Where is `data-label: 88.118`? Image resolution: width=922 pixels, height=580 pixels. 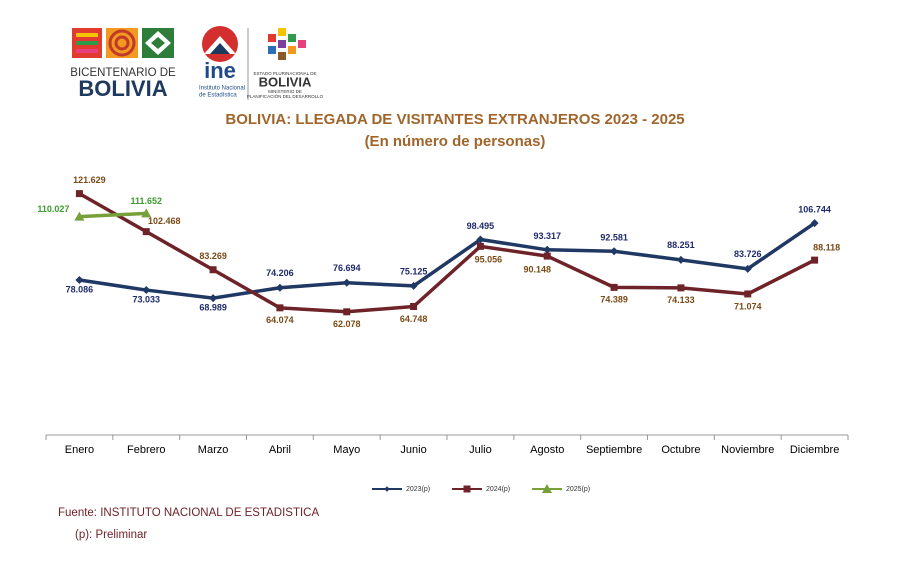
data-label: 88.118 is located at coordinates (826, 247).